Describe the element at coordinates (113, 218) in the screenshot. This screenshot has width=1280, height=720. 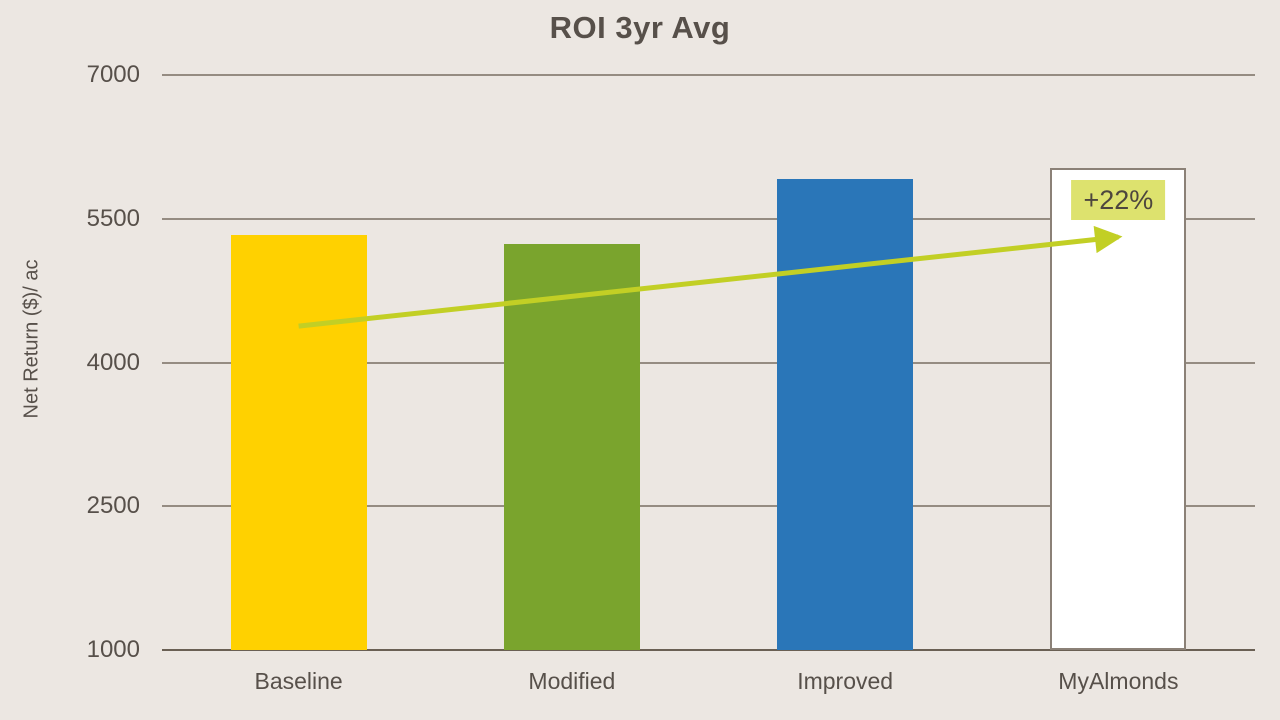
I see `y-tick-label: 5500` at that location.